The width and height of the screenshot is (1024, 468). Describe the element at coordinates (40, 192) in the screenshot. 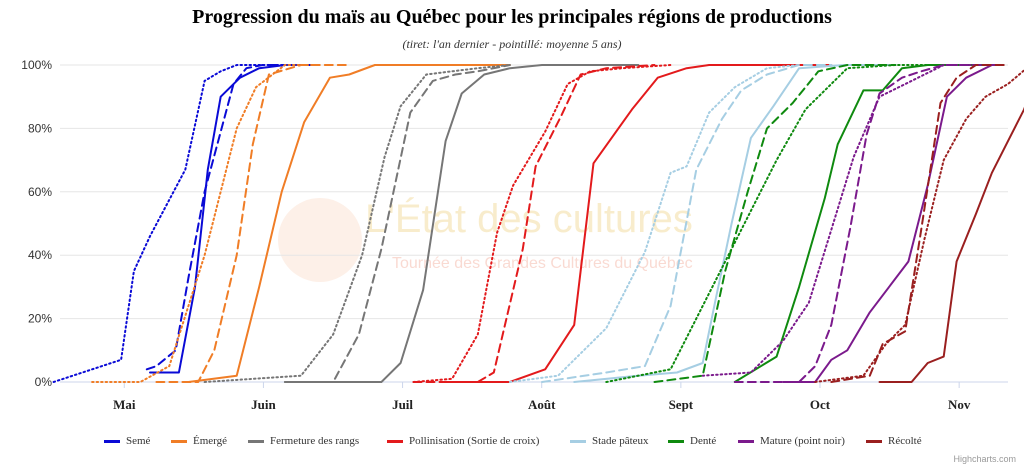

I see `y-tick-label: 60%` at that location.